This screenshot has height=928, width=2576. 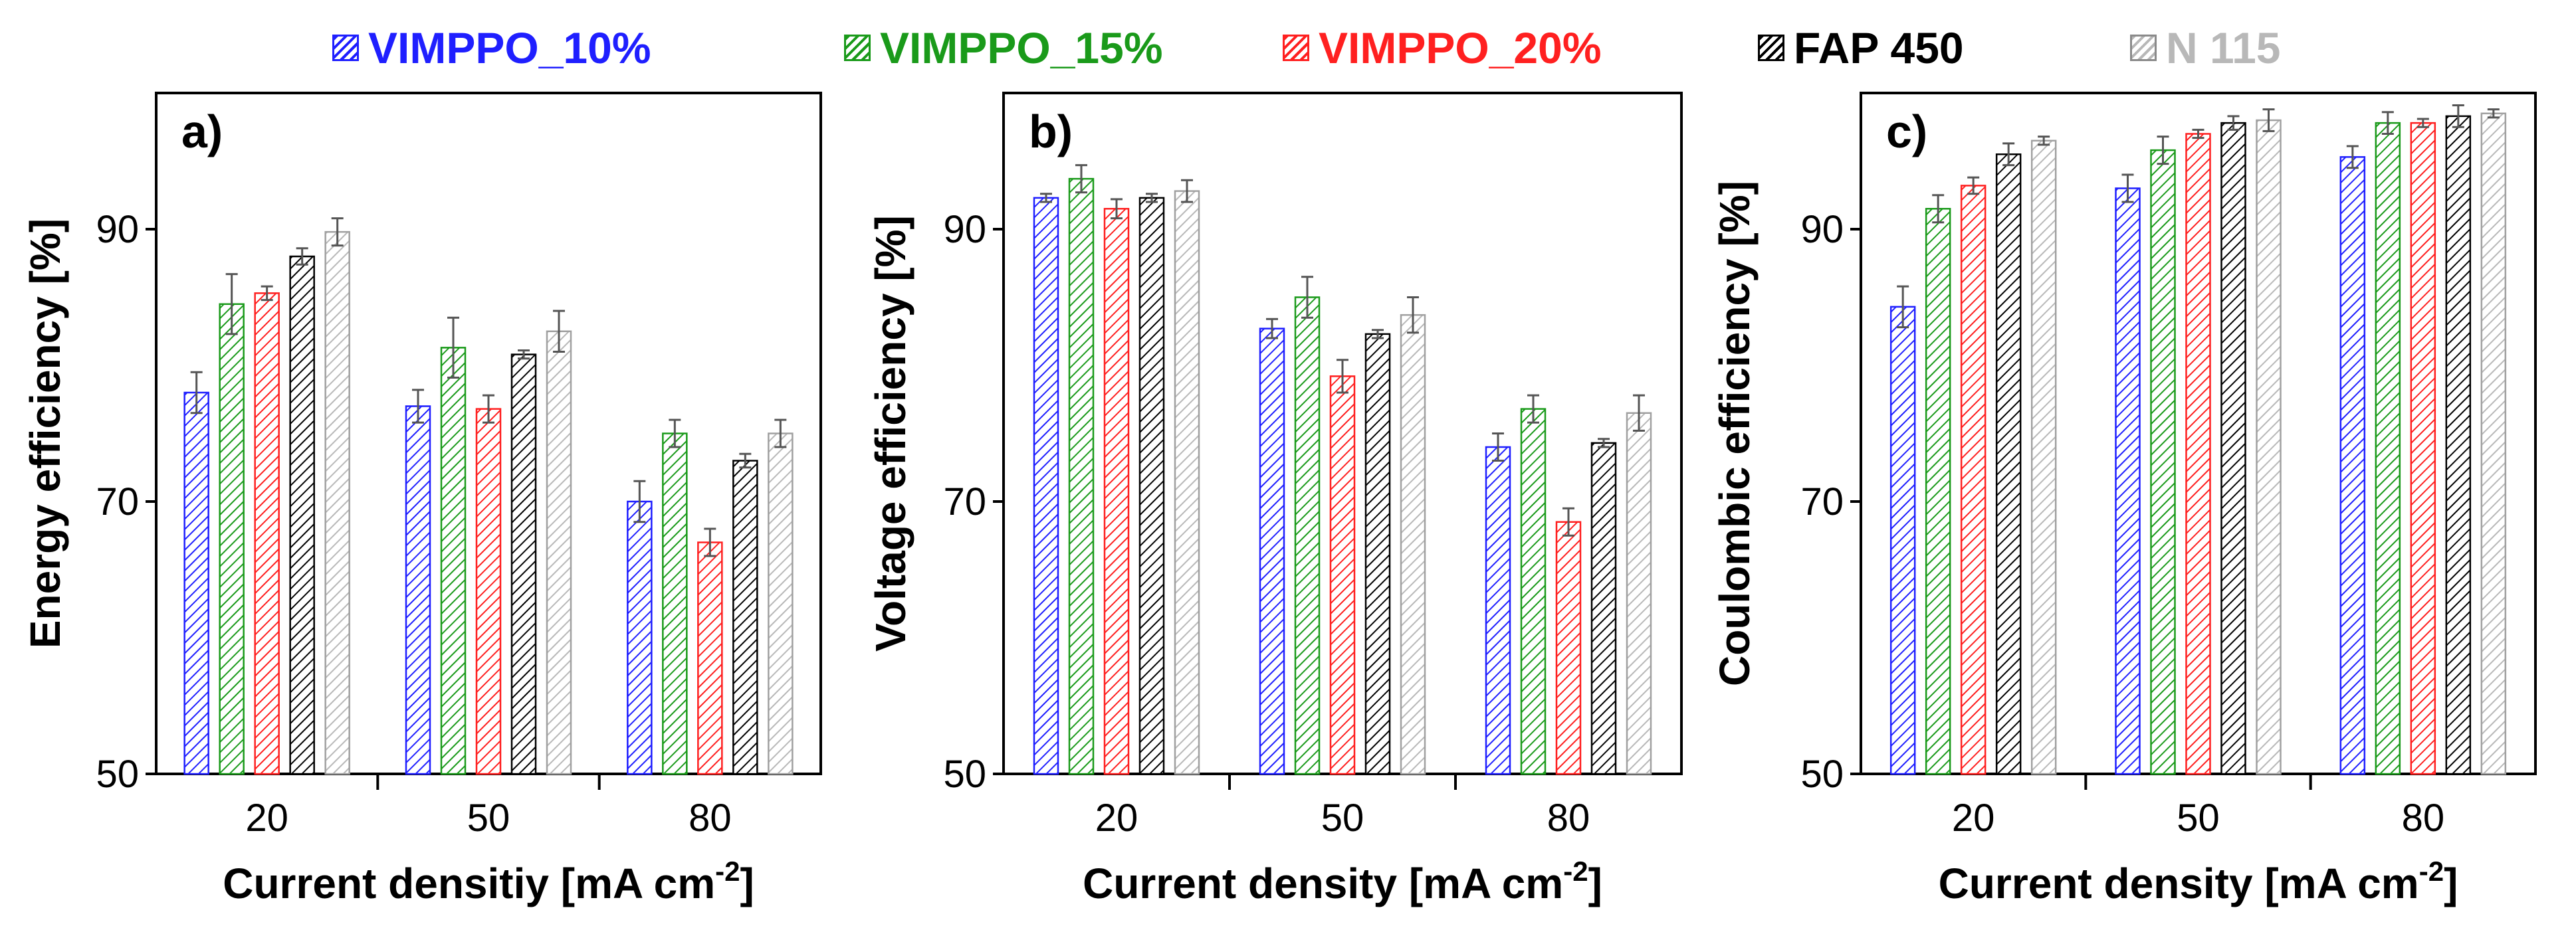 I want to click on legend-item: VIMPPO_10%, so click(x=491, y=48).